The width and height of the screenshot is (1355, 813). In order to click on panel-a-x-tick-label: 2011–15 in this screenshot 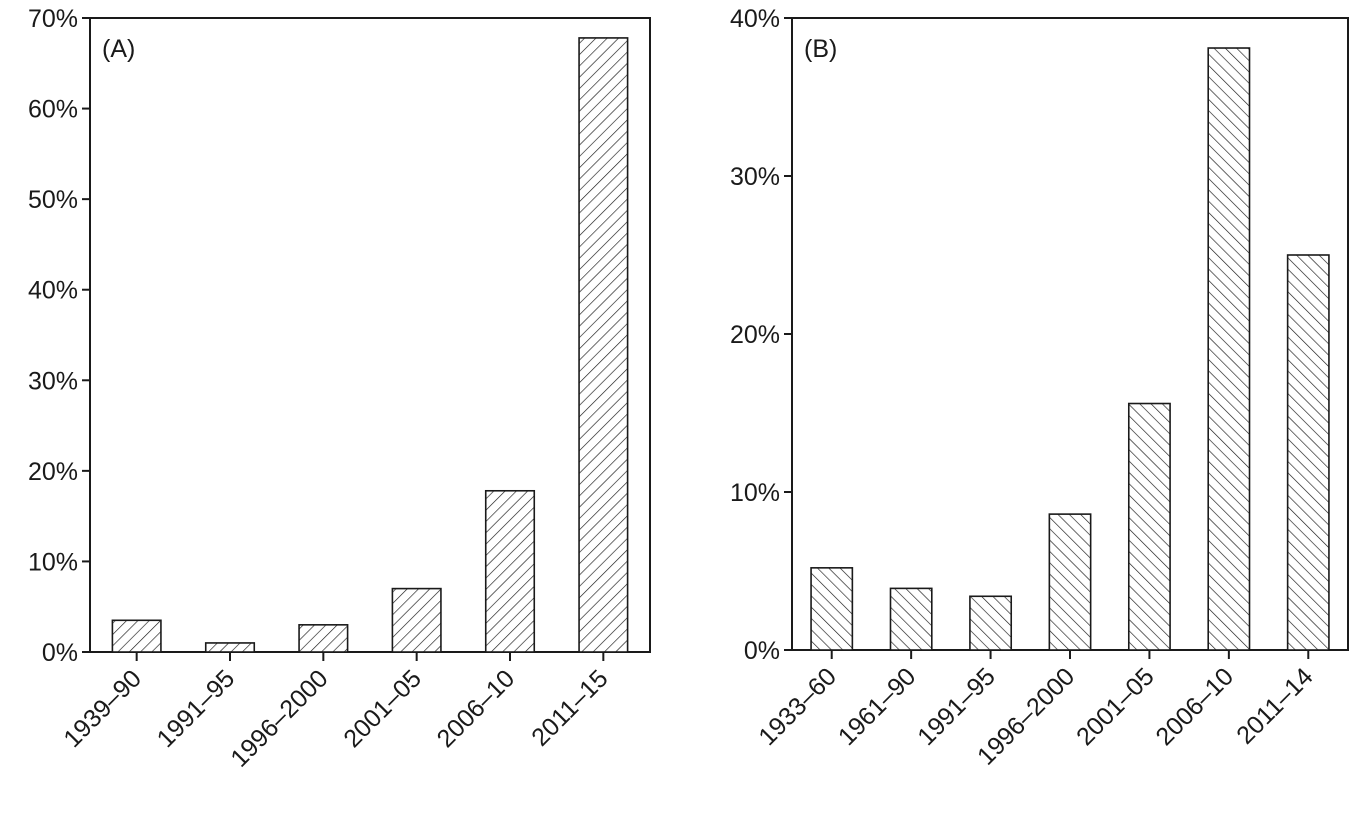, I will do `click(569, 707)`.